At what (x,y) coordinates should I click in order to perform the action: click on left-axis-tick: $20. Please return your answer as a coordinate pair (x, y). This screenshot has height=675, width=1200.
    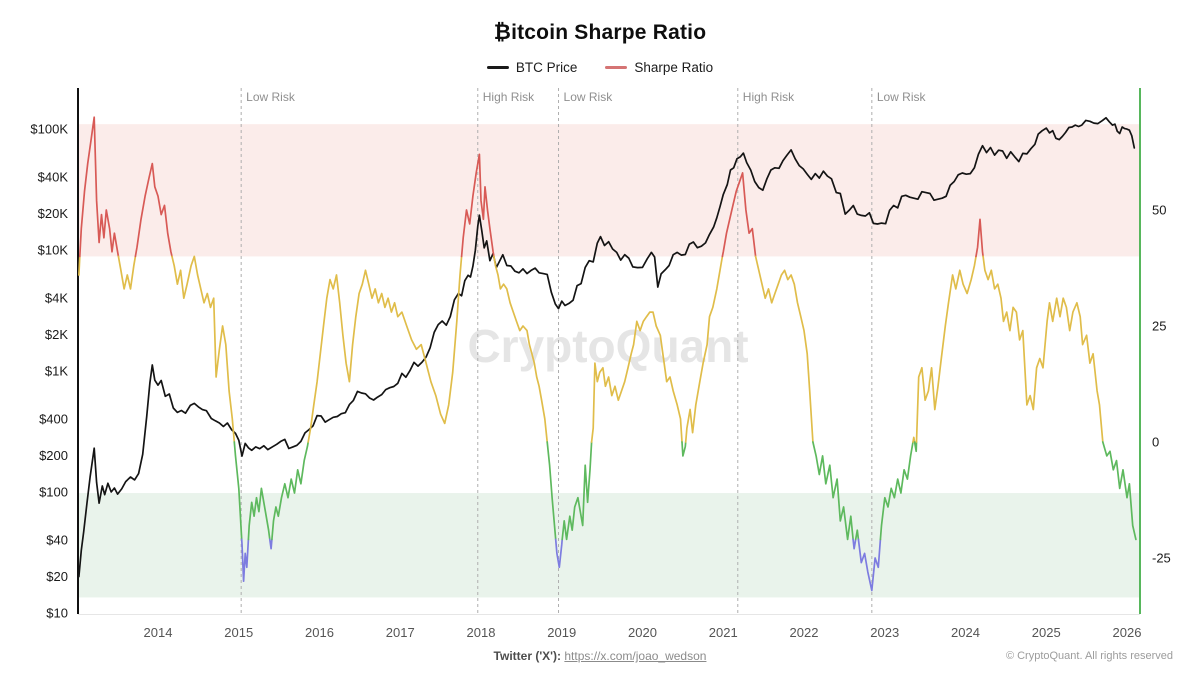
    Looking at the image, I should click on (57, 576).